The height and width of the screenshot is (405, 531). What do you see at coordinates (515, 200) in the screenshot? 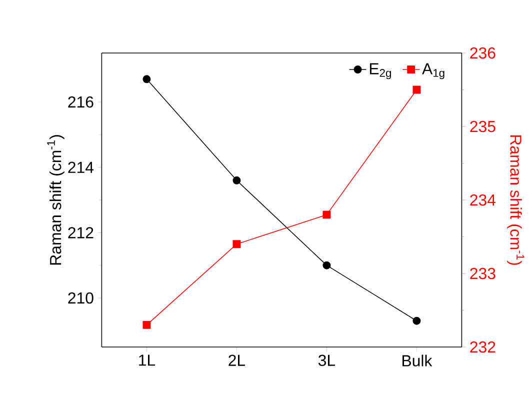
I see `y2-axis-title: Raman shift (cm$^{-1}$)` at bounding box center [515, 200].